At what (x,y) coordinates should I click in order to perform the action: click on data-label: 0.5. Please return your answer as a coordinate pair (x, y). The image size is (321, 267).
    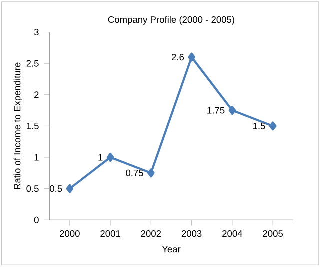
    Looking at the image, I should click on (56, 189).